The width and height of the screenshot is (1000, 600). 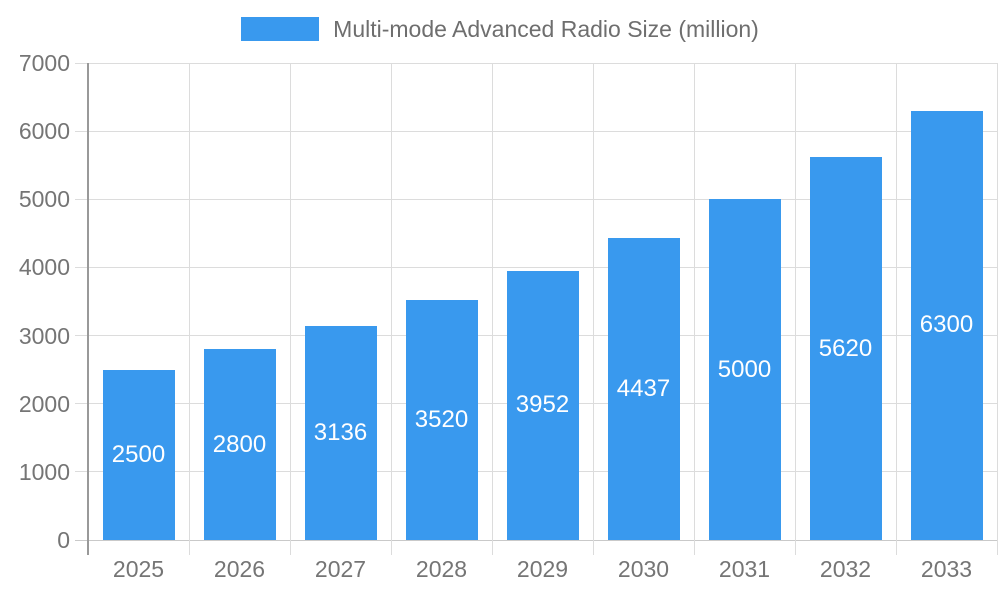 I want to click on x-tick-label: 2025, so click(x=138, y=569).